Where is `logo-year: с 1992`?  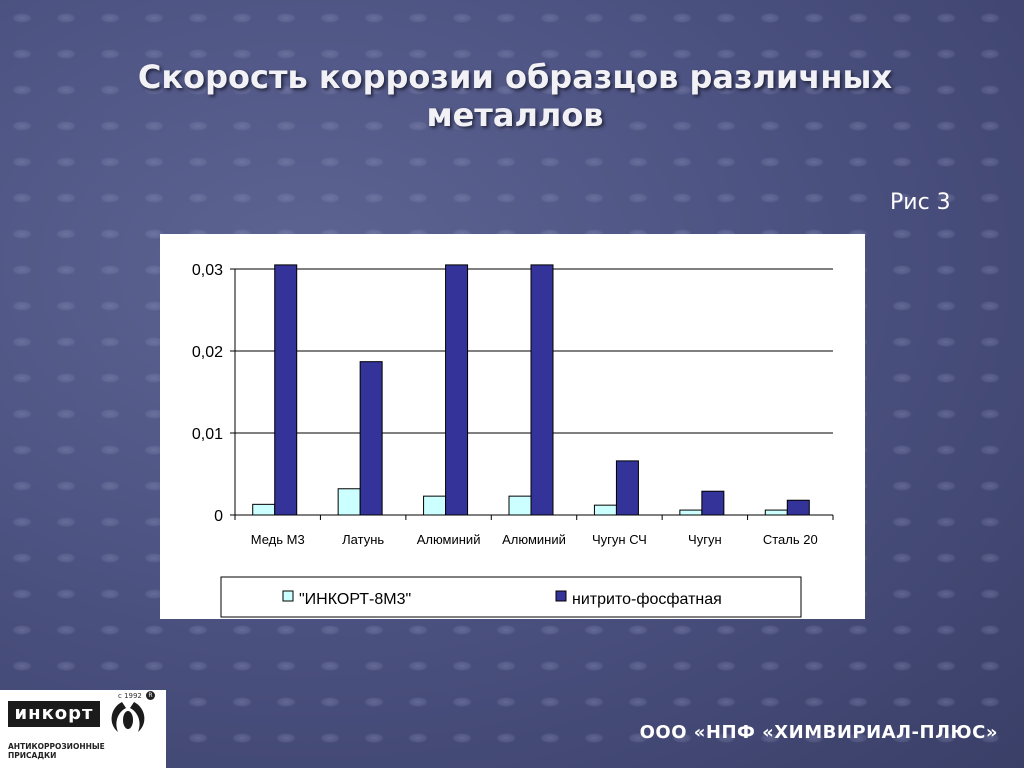
logo-year: с 1992 is located at coordinates (130, 696).